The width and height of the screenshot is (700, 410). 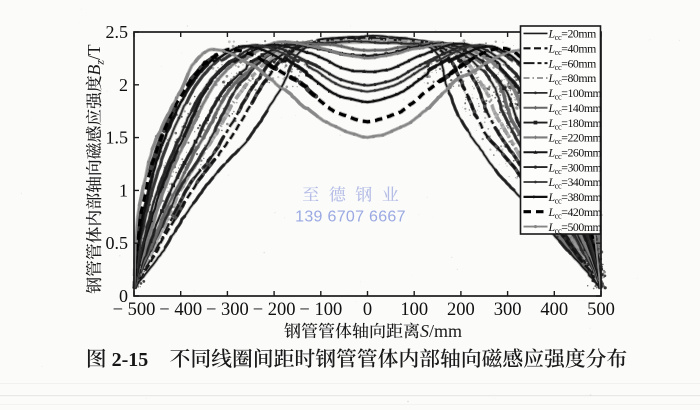 I want to click on svg-text: Lcc=380mm, so click(x=575, y=198).